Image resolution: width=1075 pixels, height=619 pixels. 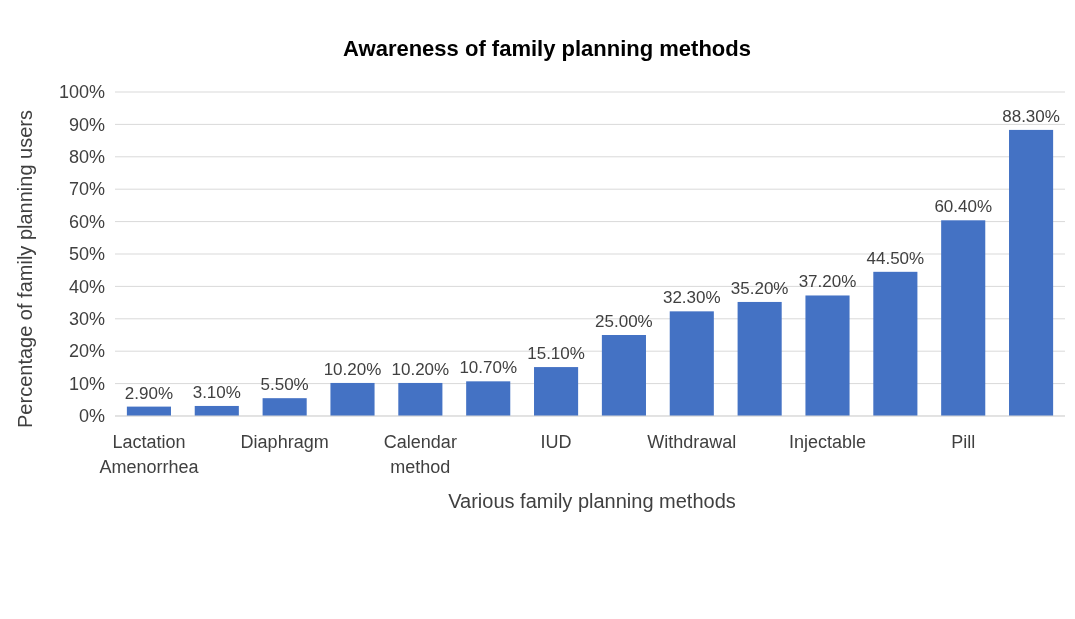 What do you see at coordinates (86, 286) in the screenshot?
I see `y-tick-label: 40%` at bounding box center [86, 286].